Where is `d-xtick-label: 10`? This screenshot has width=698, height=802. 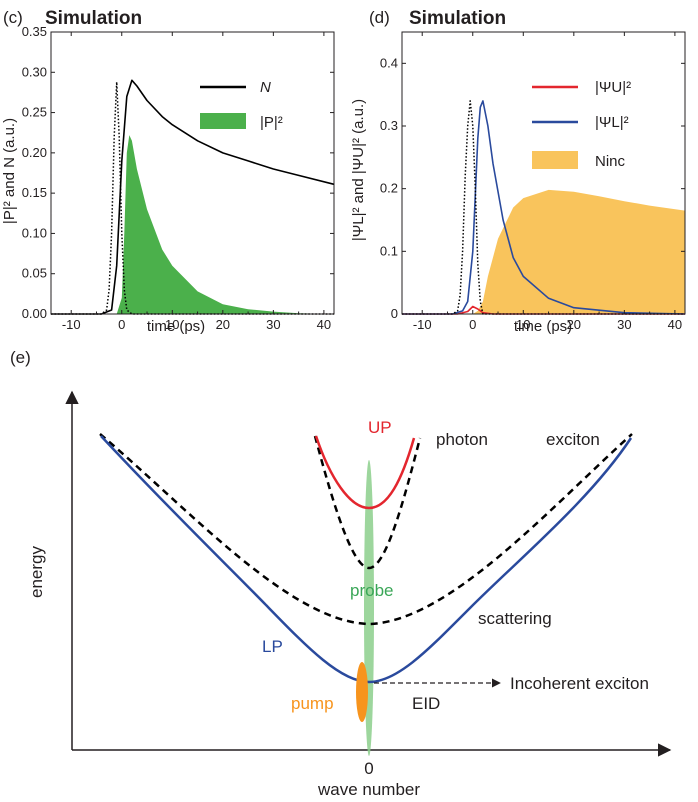
d-xtick-label: 10 is located at coordinates (523, 324).